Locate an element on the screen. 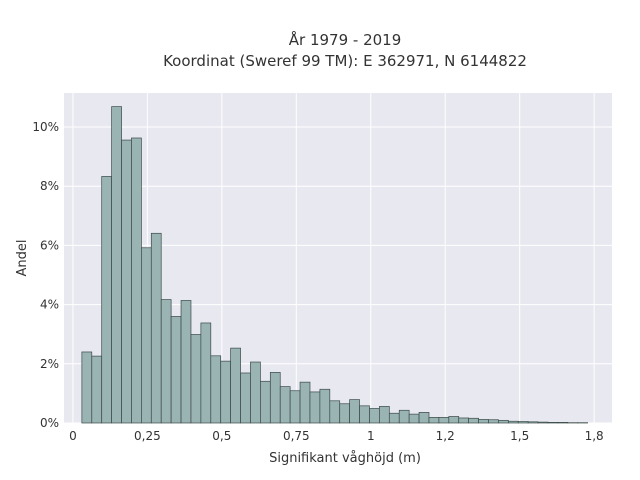 The height and width of the screenshot is (480, 640). x-tick-label: 0 is located at coordinates (73, 436).